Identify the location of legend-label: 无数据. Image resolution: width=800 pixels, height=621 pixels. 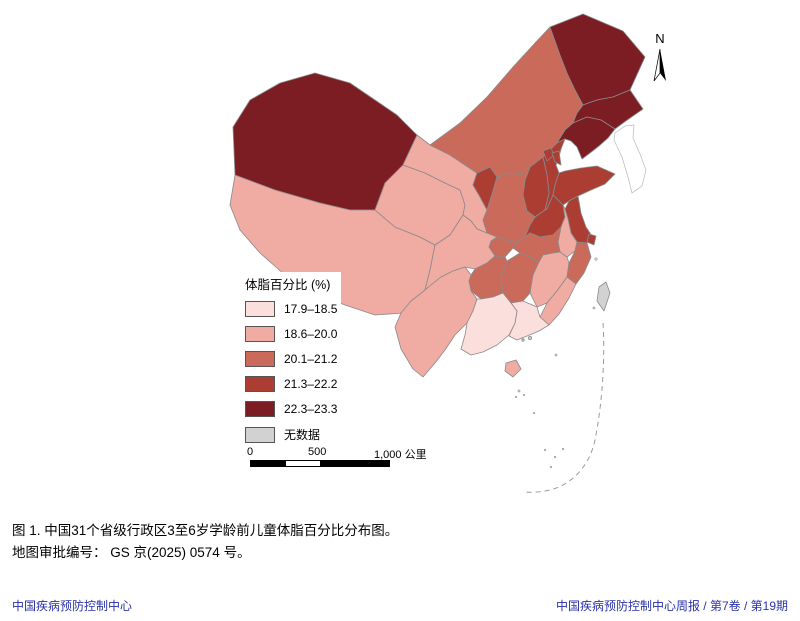
(302, 435).